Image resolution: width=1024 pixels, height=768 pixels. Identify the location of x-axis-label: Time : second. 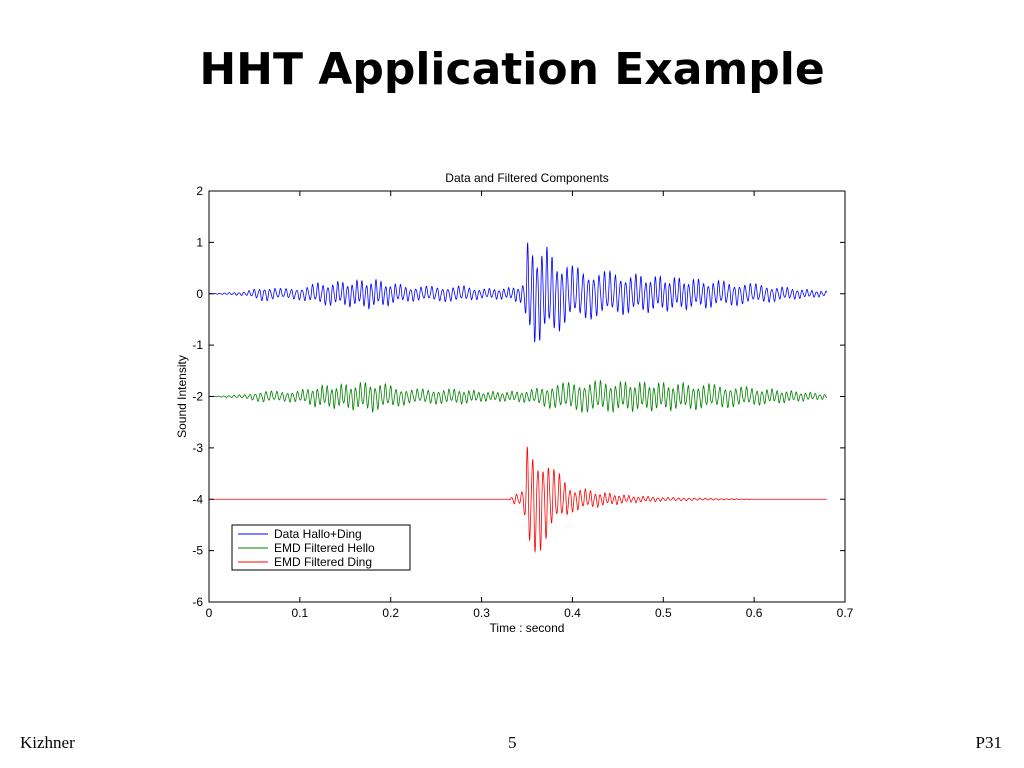
(527, 628).